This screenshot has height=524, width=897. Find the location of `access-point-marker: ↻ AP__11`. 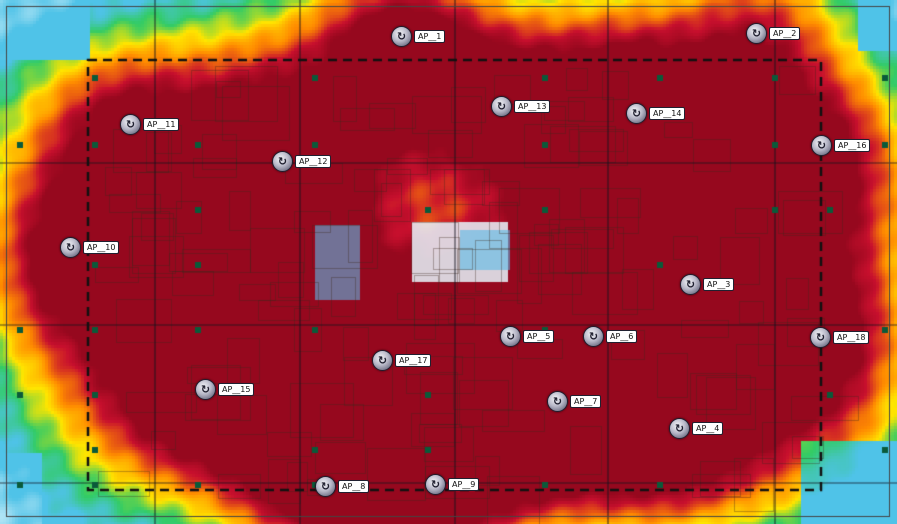

access-point-marker: ↻ AP__11 is located at coordinates (150, 124).